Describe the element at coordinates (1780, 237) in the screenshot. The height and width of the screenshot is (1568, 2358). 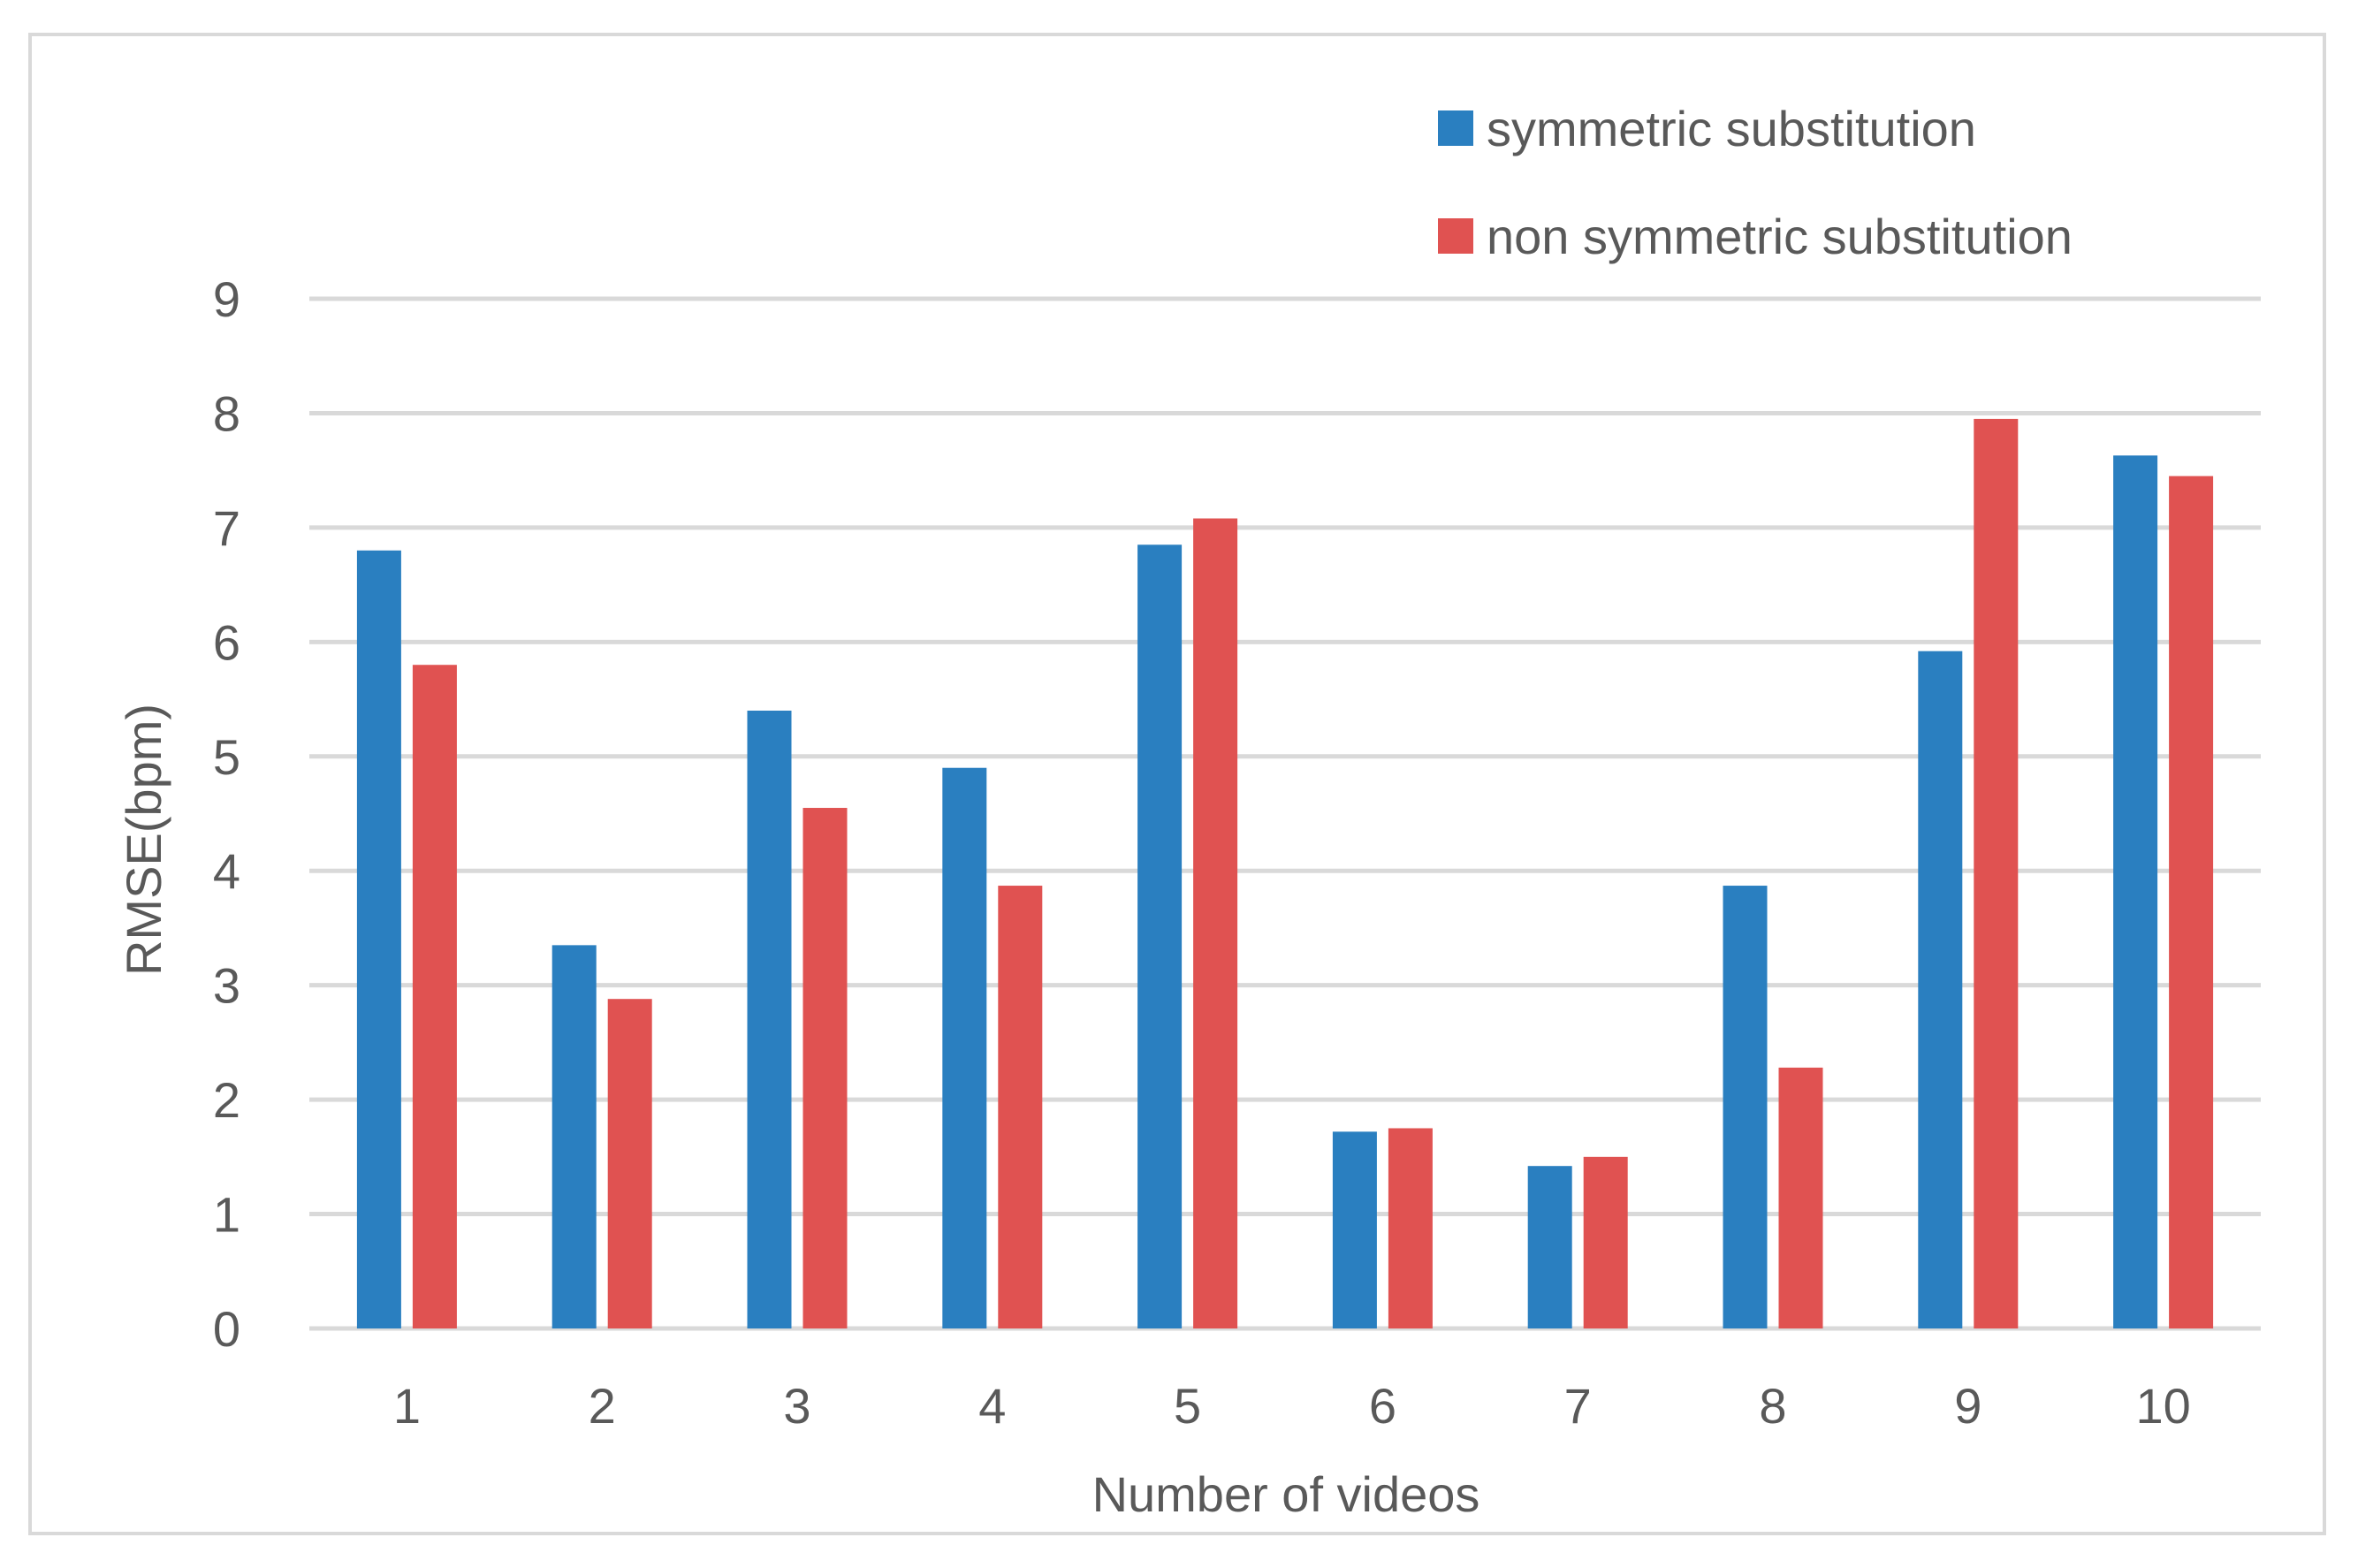
I see `legend-label-non-symmetric: non symmetric substitution` at that location.